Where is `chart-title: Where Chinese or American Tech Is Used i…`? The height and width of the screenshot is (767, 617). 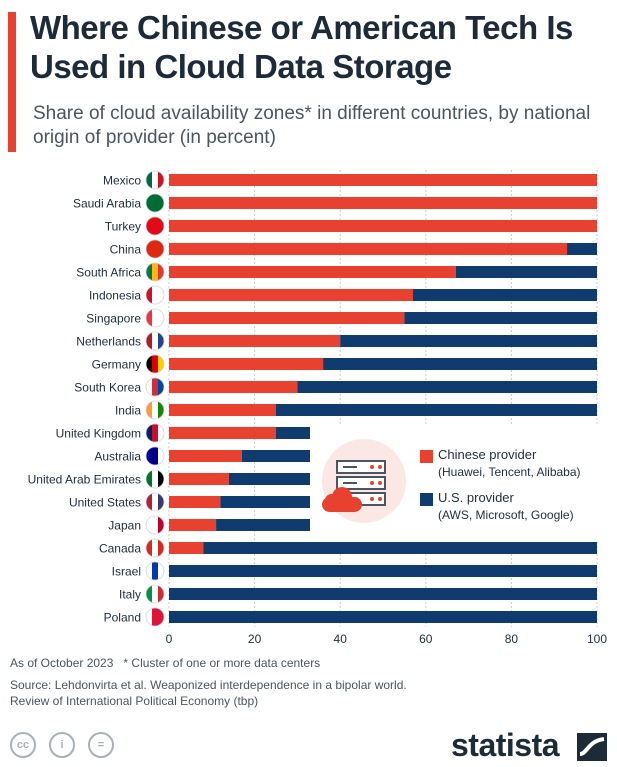
chart-title: Where Chinese or American Tech Is Used i… is located at coordinates (301, 47).